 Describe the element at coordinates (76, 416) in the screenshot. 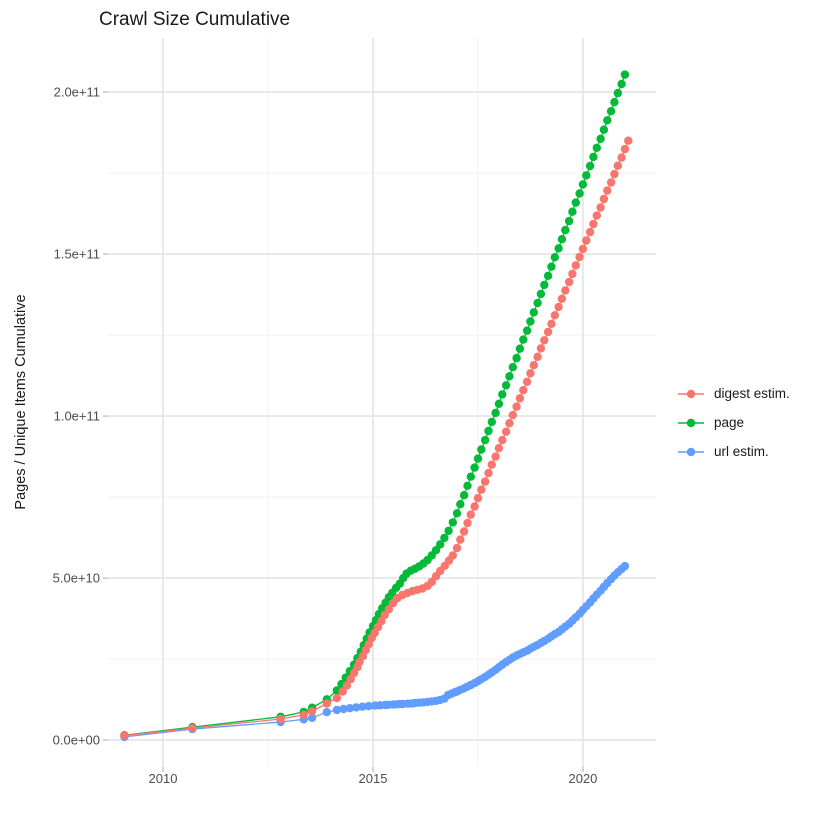

I see `y-tick-label: 1.0e+11` at that location.